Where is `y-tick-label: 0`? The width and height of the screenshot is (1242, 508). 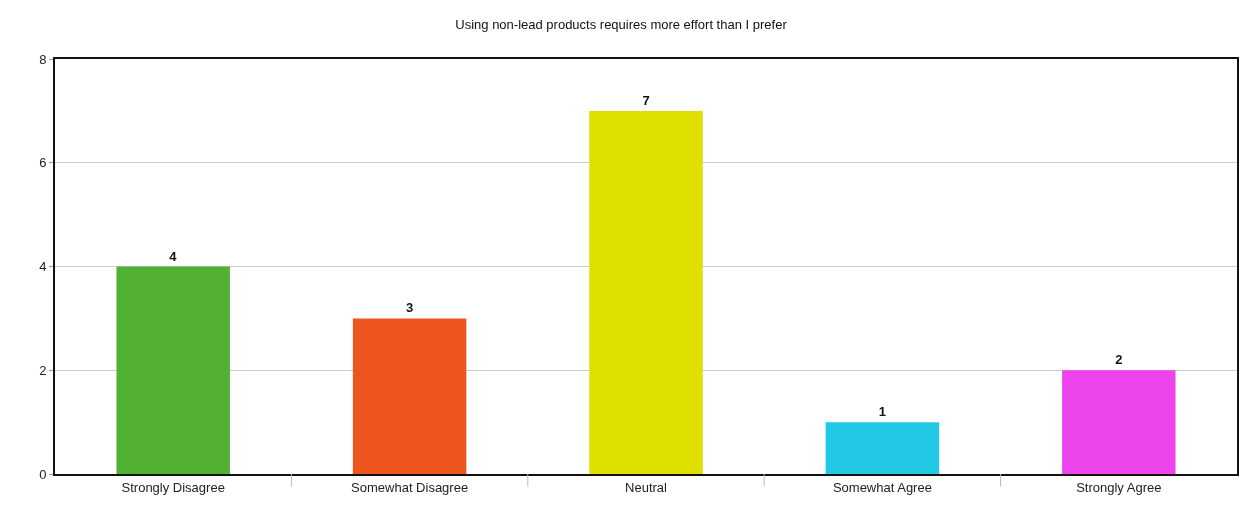
y-tick-label: 0 is located at coordinates (43, 474).